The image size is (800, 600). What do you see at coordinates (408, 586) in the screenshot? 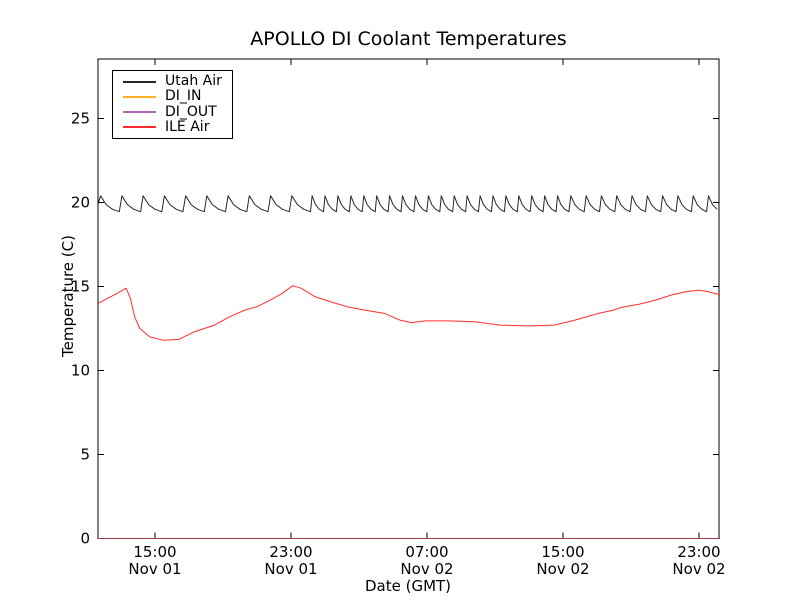
I see `x-axis-label: Date (GMT)` at bounding box center [408, 586].